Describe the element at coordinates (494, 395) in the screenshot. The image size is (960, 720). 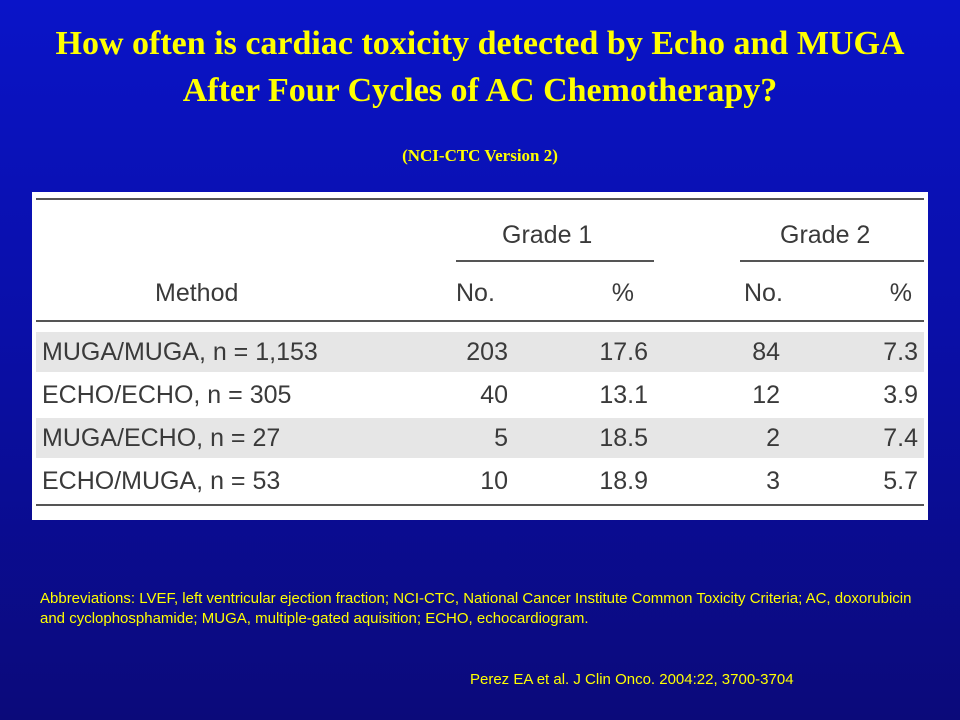
I see `table-row-2-grade-1-no: 40` at that location.